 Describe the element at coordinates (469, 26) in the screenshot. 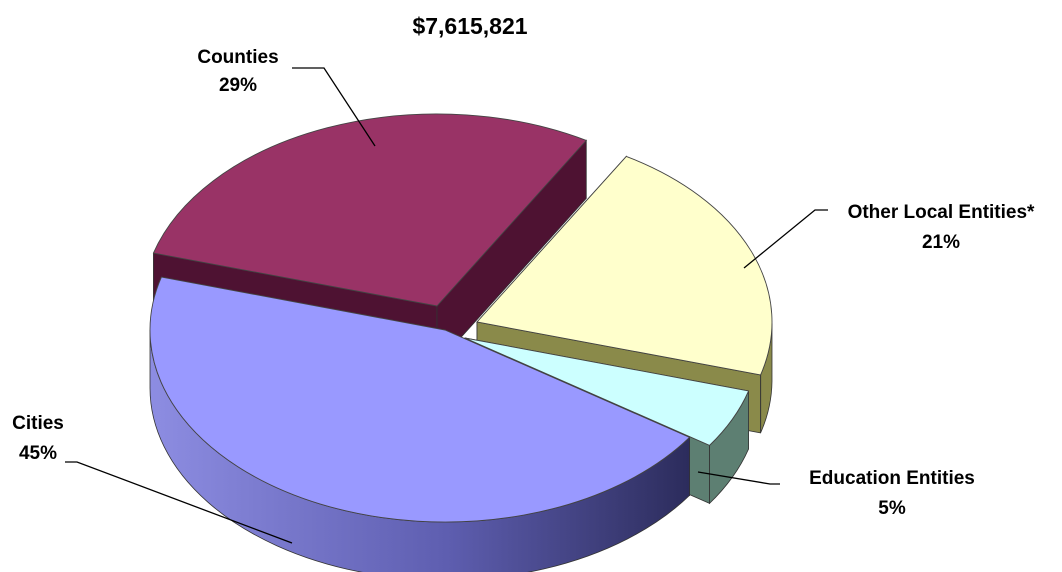

I see `chart-title: $7,615,821` at that location.